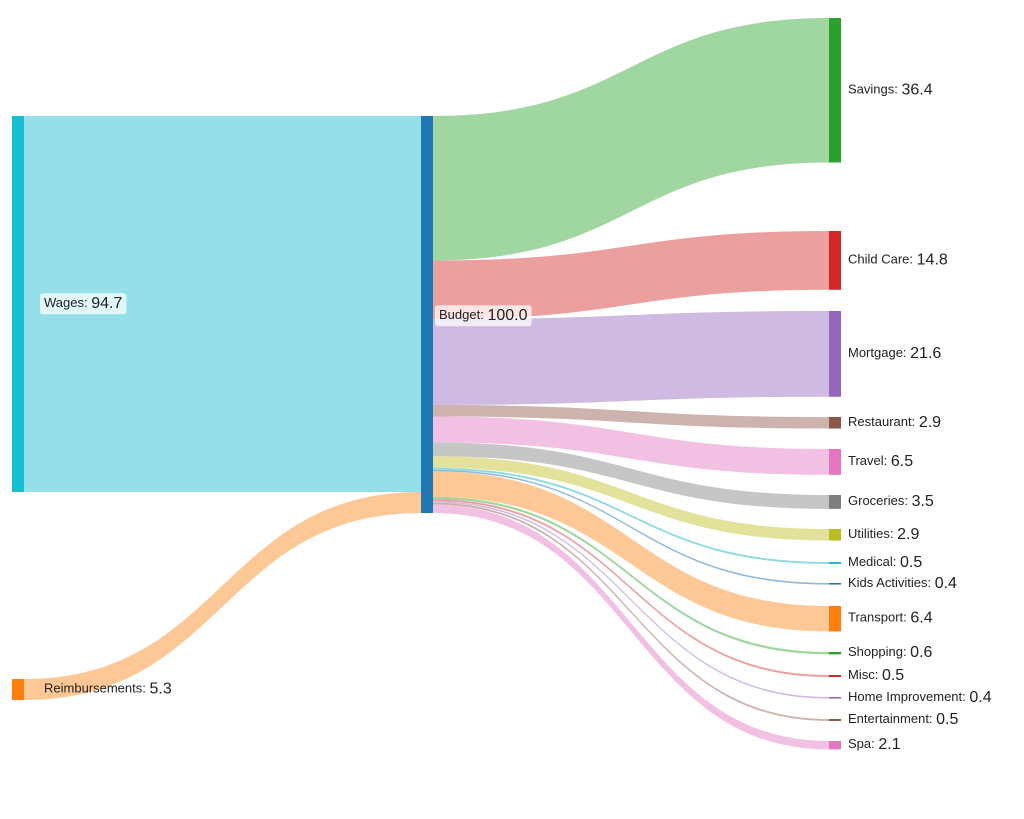 This screenshot has height=819, width=1024. I want to click on svg-text: Child Care: 14.8, so click(898, 260).